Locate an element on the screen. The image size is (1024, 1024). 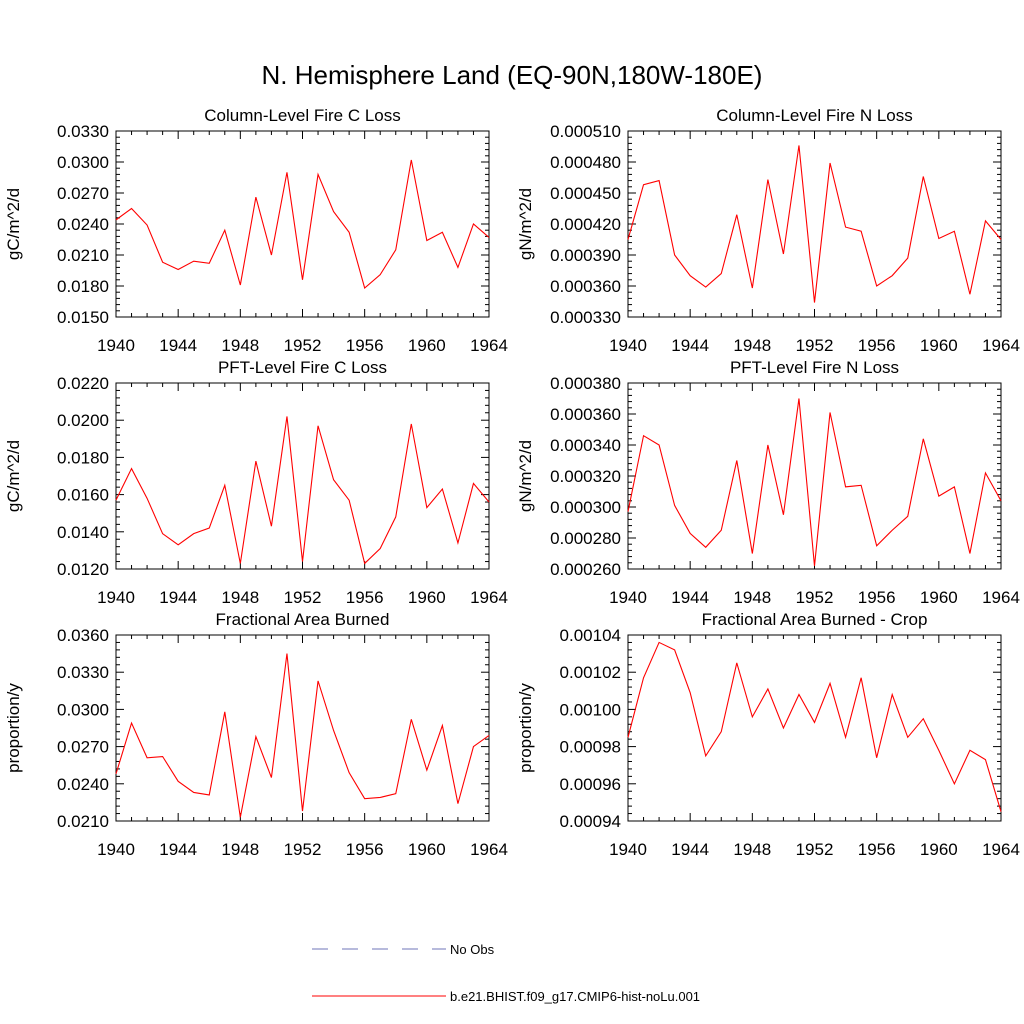
y-tick-label: 0.000340 is located at coordinates (585, 445).